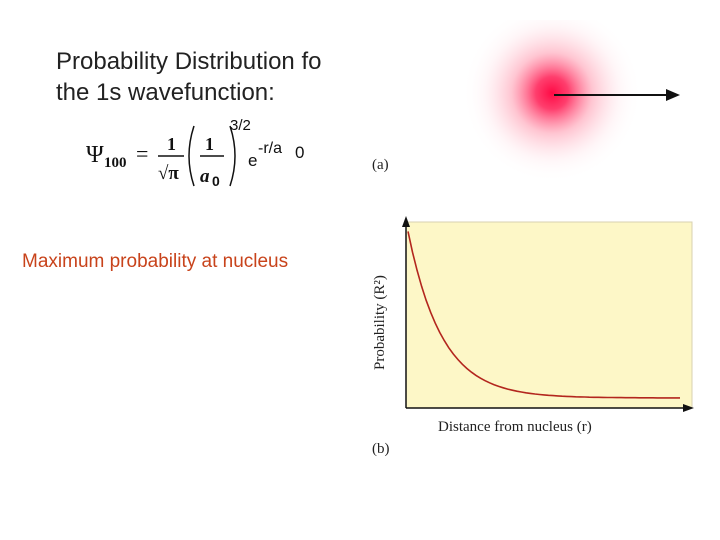 The image size is (720, 540). What do you see at coordinates (552, 101) in the screenshot?
I see `electron-density-cloud` at bounding box center [552, 101].